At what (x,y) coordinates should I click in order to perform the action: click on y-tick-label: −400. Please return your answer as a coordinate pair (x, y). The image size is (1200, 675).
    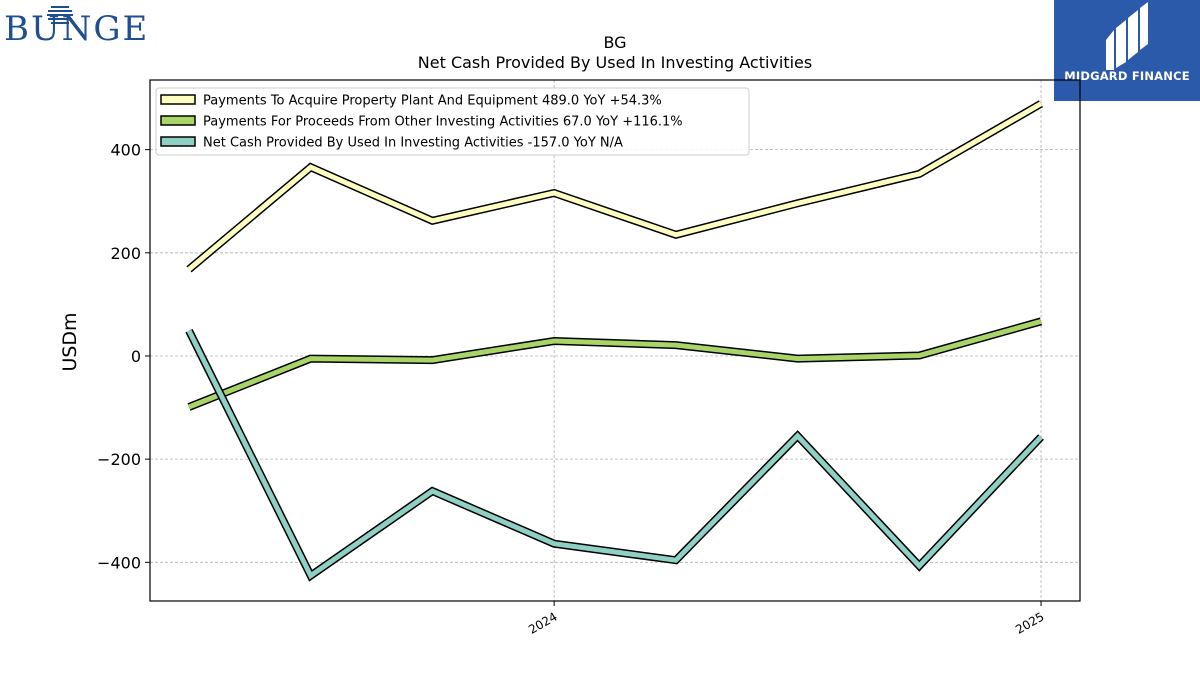
    Looking at the image, I should click on (119, 562).